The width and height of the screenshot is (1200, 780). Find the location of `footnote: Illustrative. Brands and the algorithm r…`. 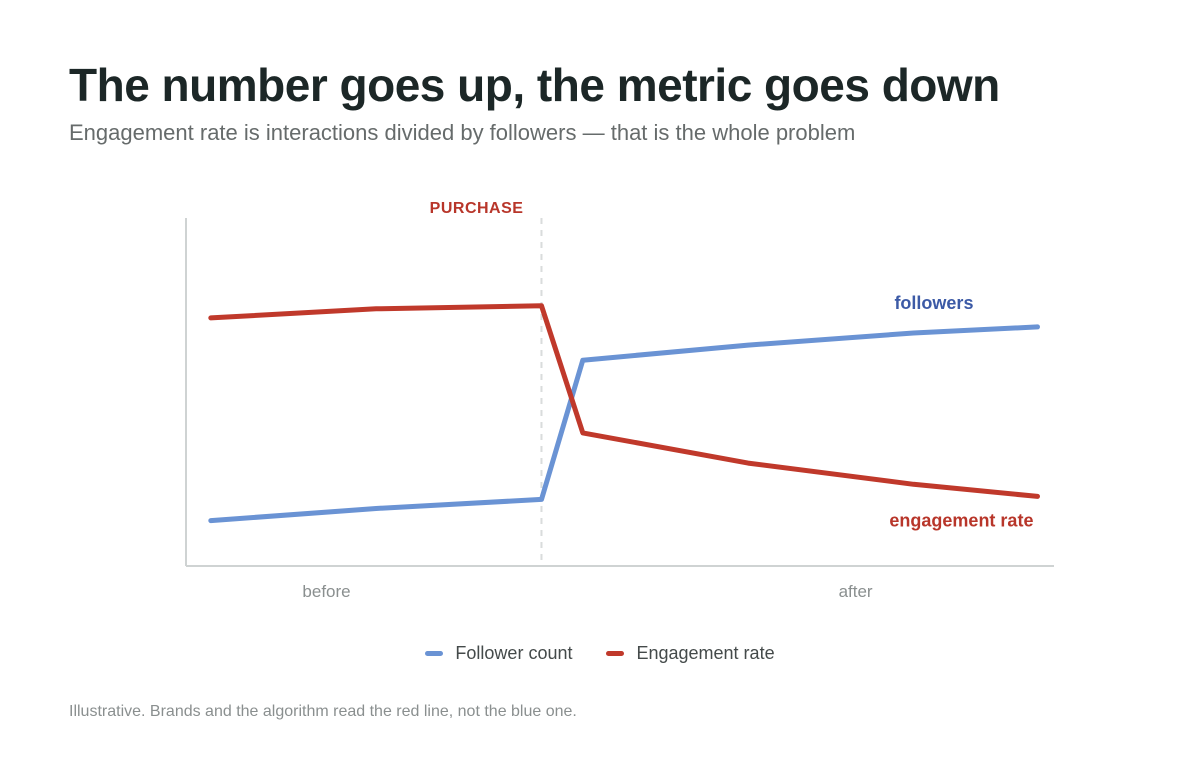

footnote: Illustrative. Brands and the algorithm r… is located at coordinates (323, 711).